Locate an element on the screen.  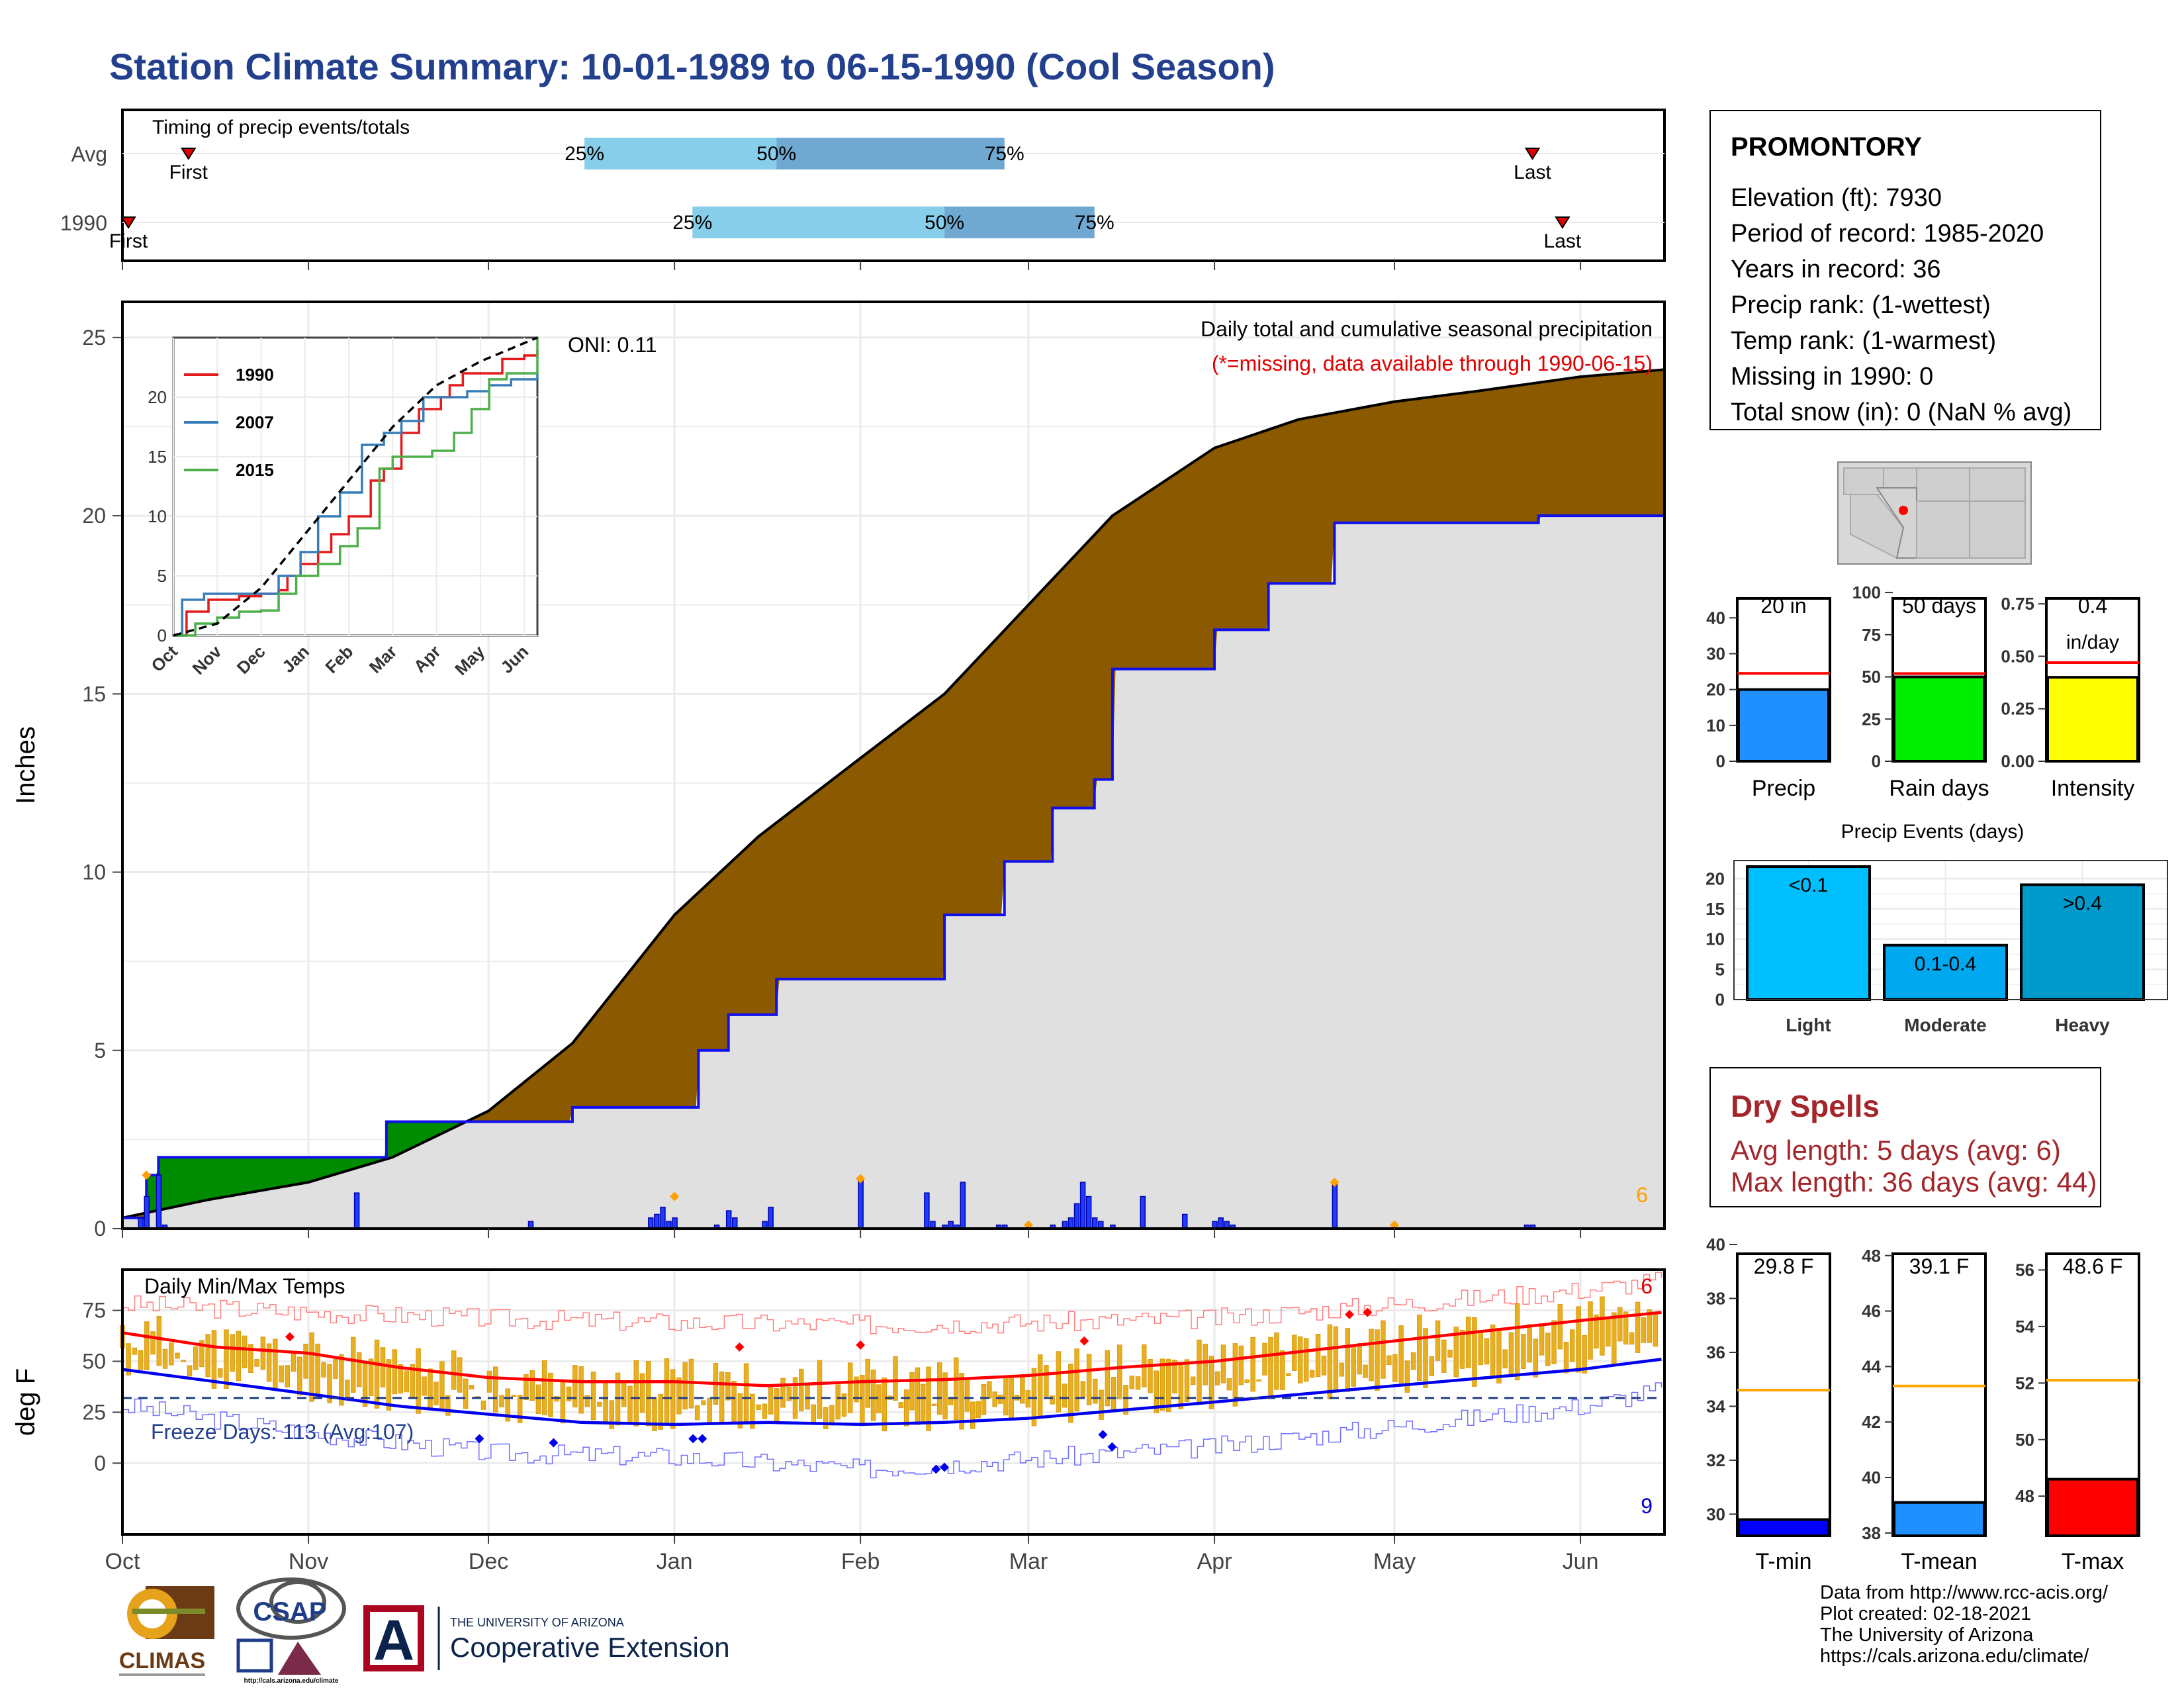
event-bar-heavy is located at coordinates (2082, 942).